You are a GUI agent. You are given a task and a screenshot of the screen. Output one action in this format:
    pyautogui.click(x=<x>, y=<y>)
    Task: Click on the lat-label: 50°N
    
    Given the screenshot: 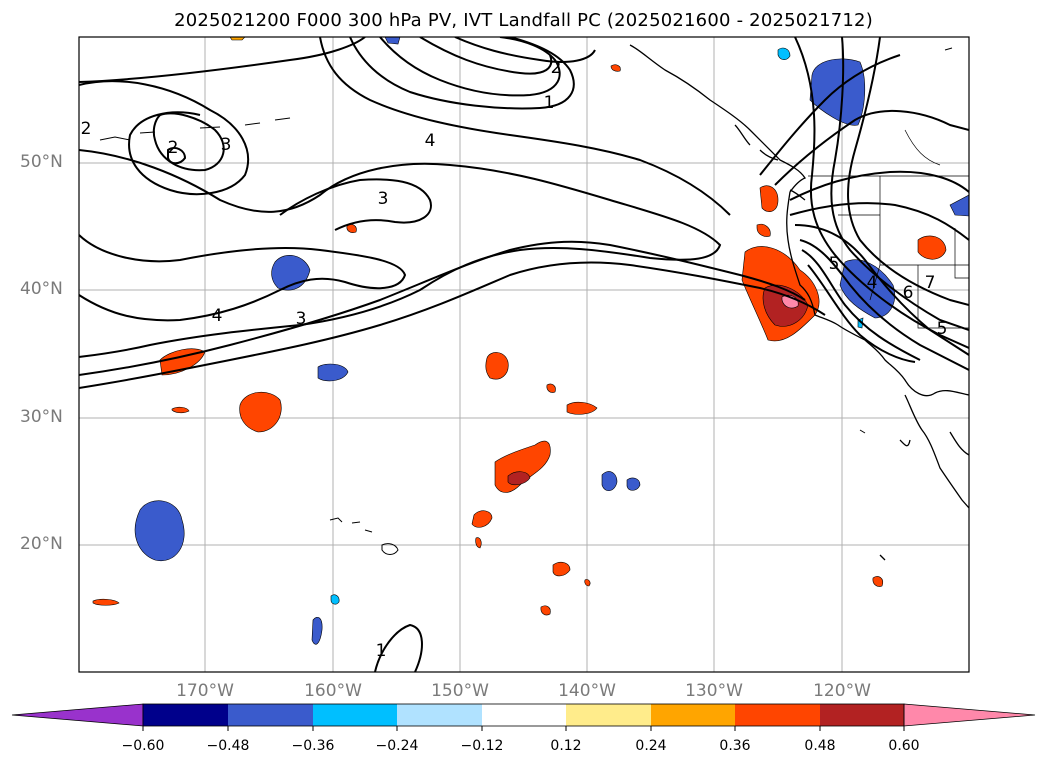 What is the action you would take?
    pyautogui.click(x=41, y=162)
    